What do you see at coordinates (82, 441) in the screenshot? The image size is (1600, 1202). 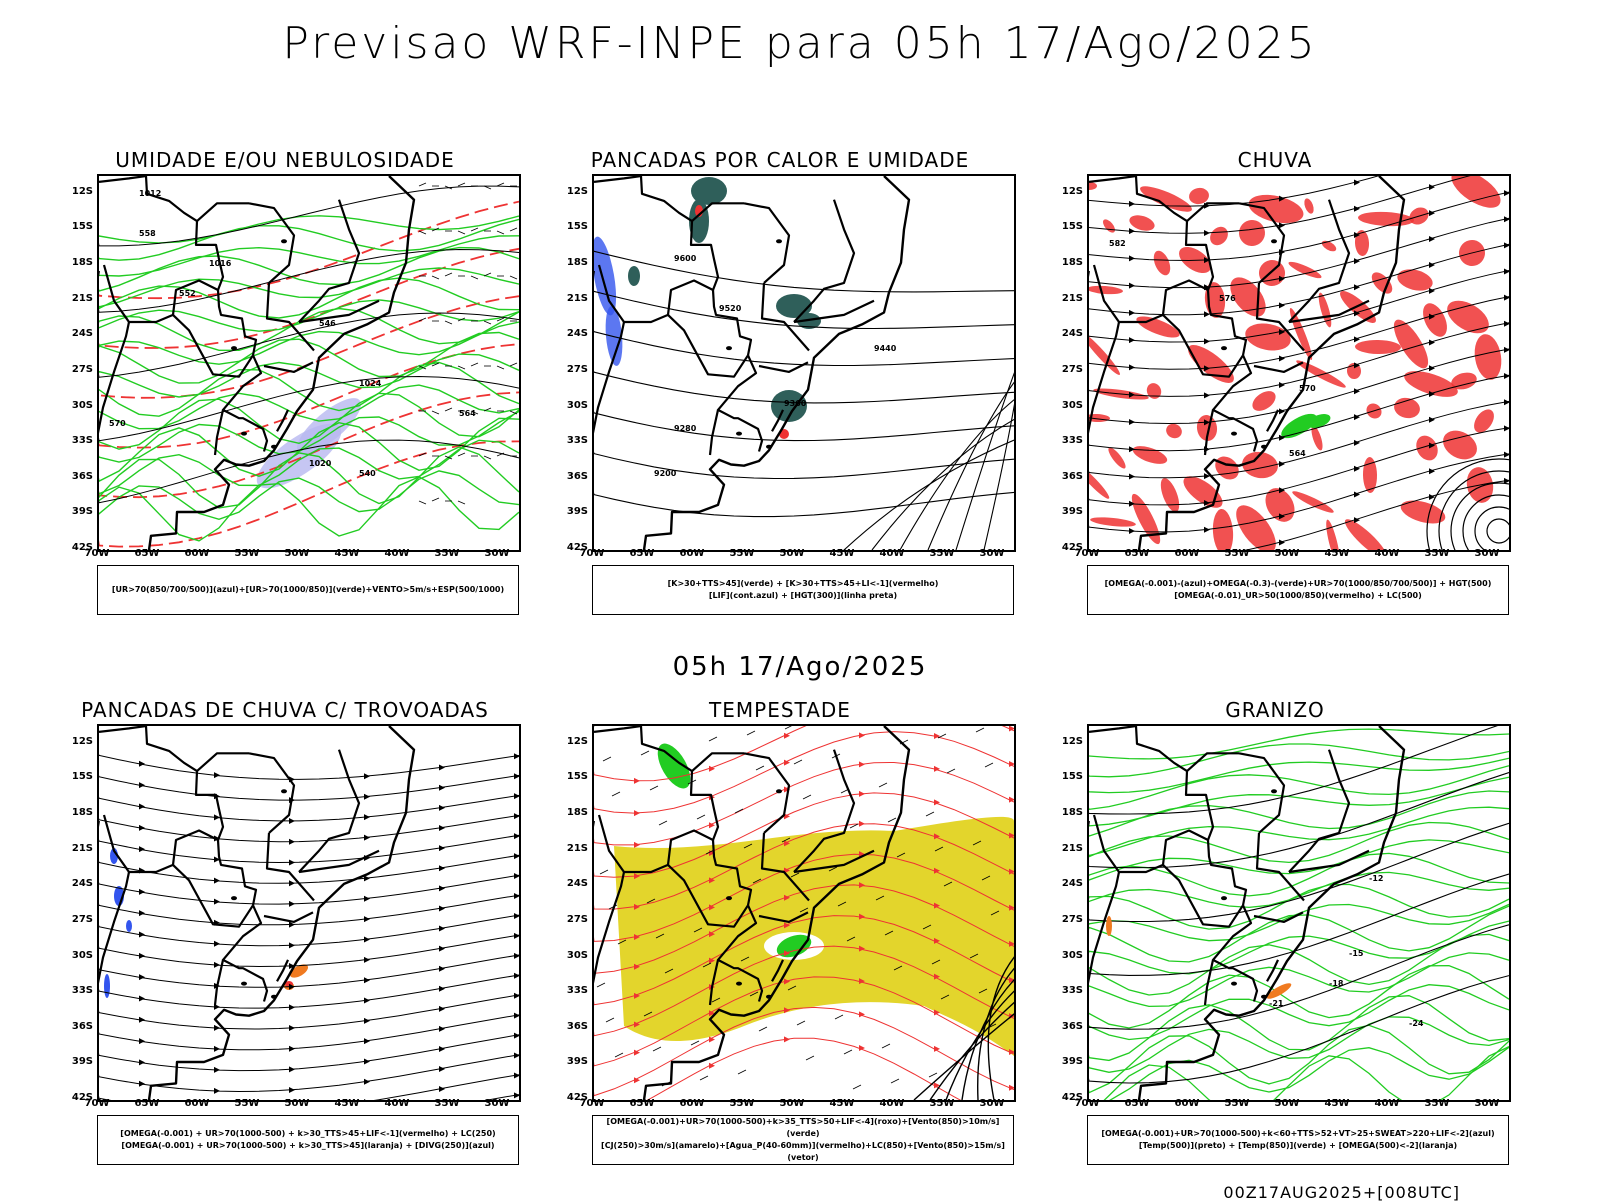 I see `lat-tick-label: 33S` at bounding box center [82, 441].